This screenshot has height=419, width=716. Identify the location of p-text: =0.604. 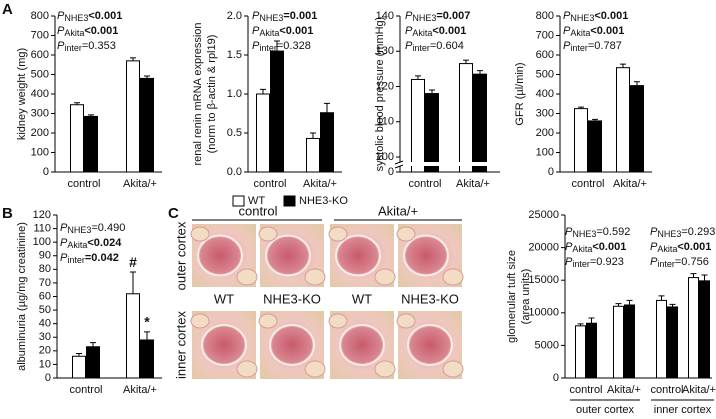
(447, 46).